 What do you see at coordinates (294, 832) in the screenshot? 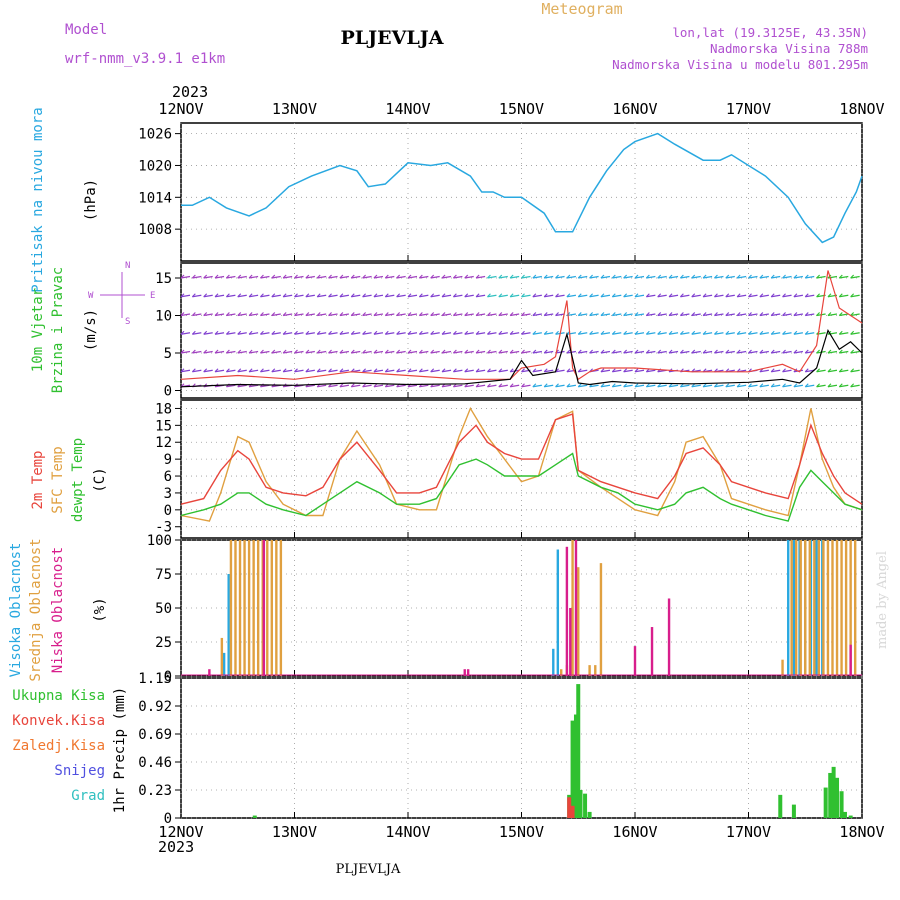
I see `x-tick-label-bottom: 13NOV` at bounding box center [294, 832].